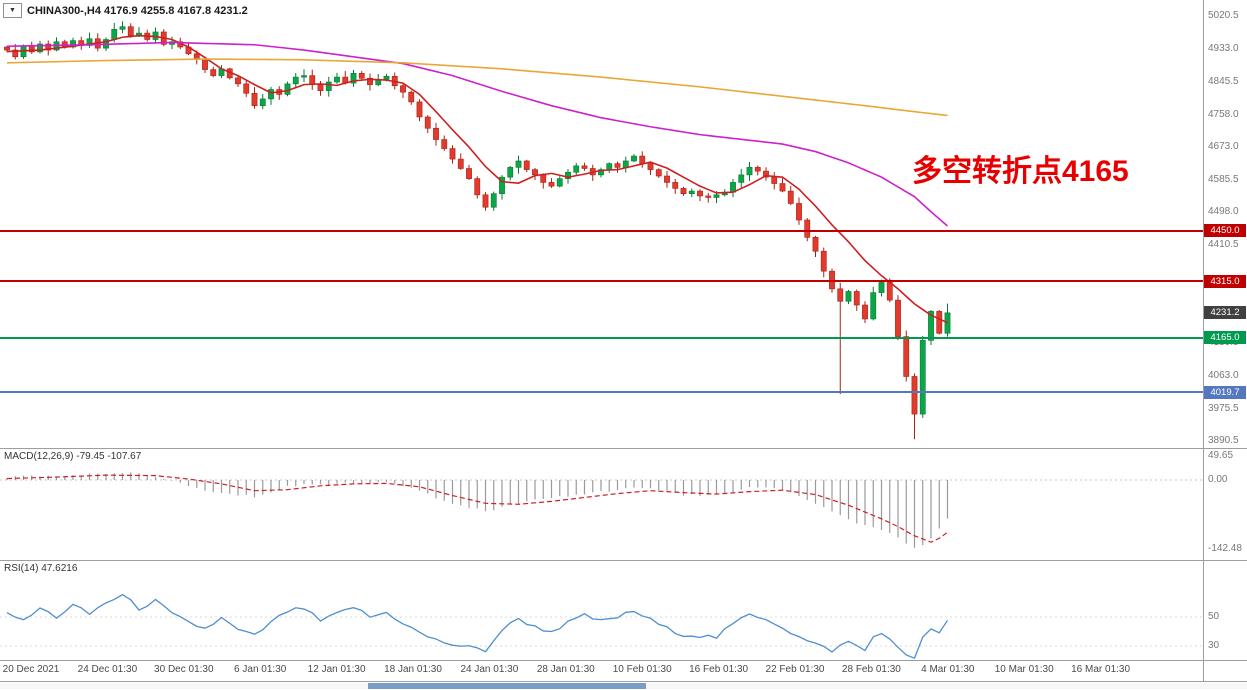  Describe the element at coordinates (1225, 313) in the screenshot. I see `price-badge: 4231.2` at that location.